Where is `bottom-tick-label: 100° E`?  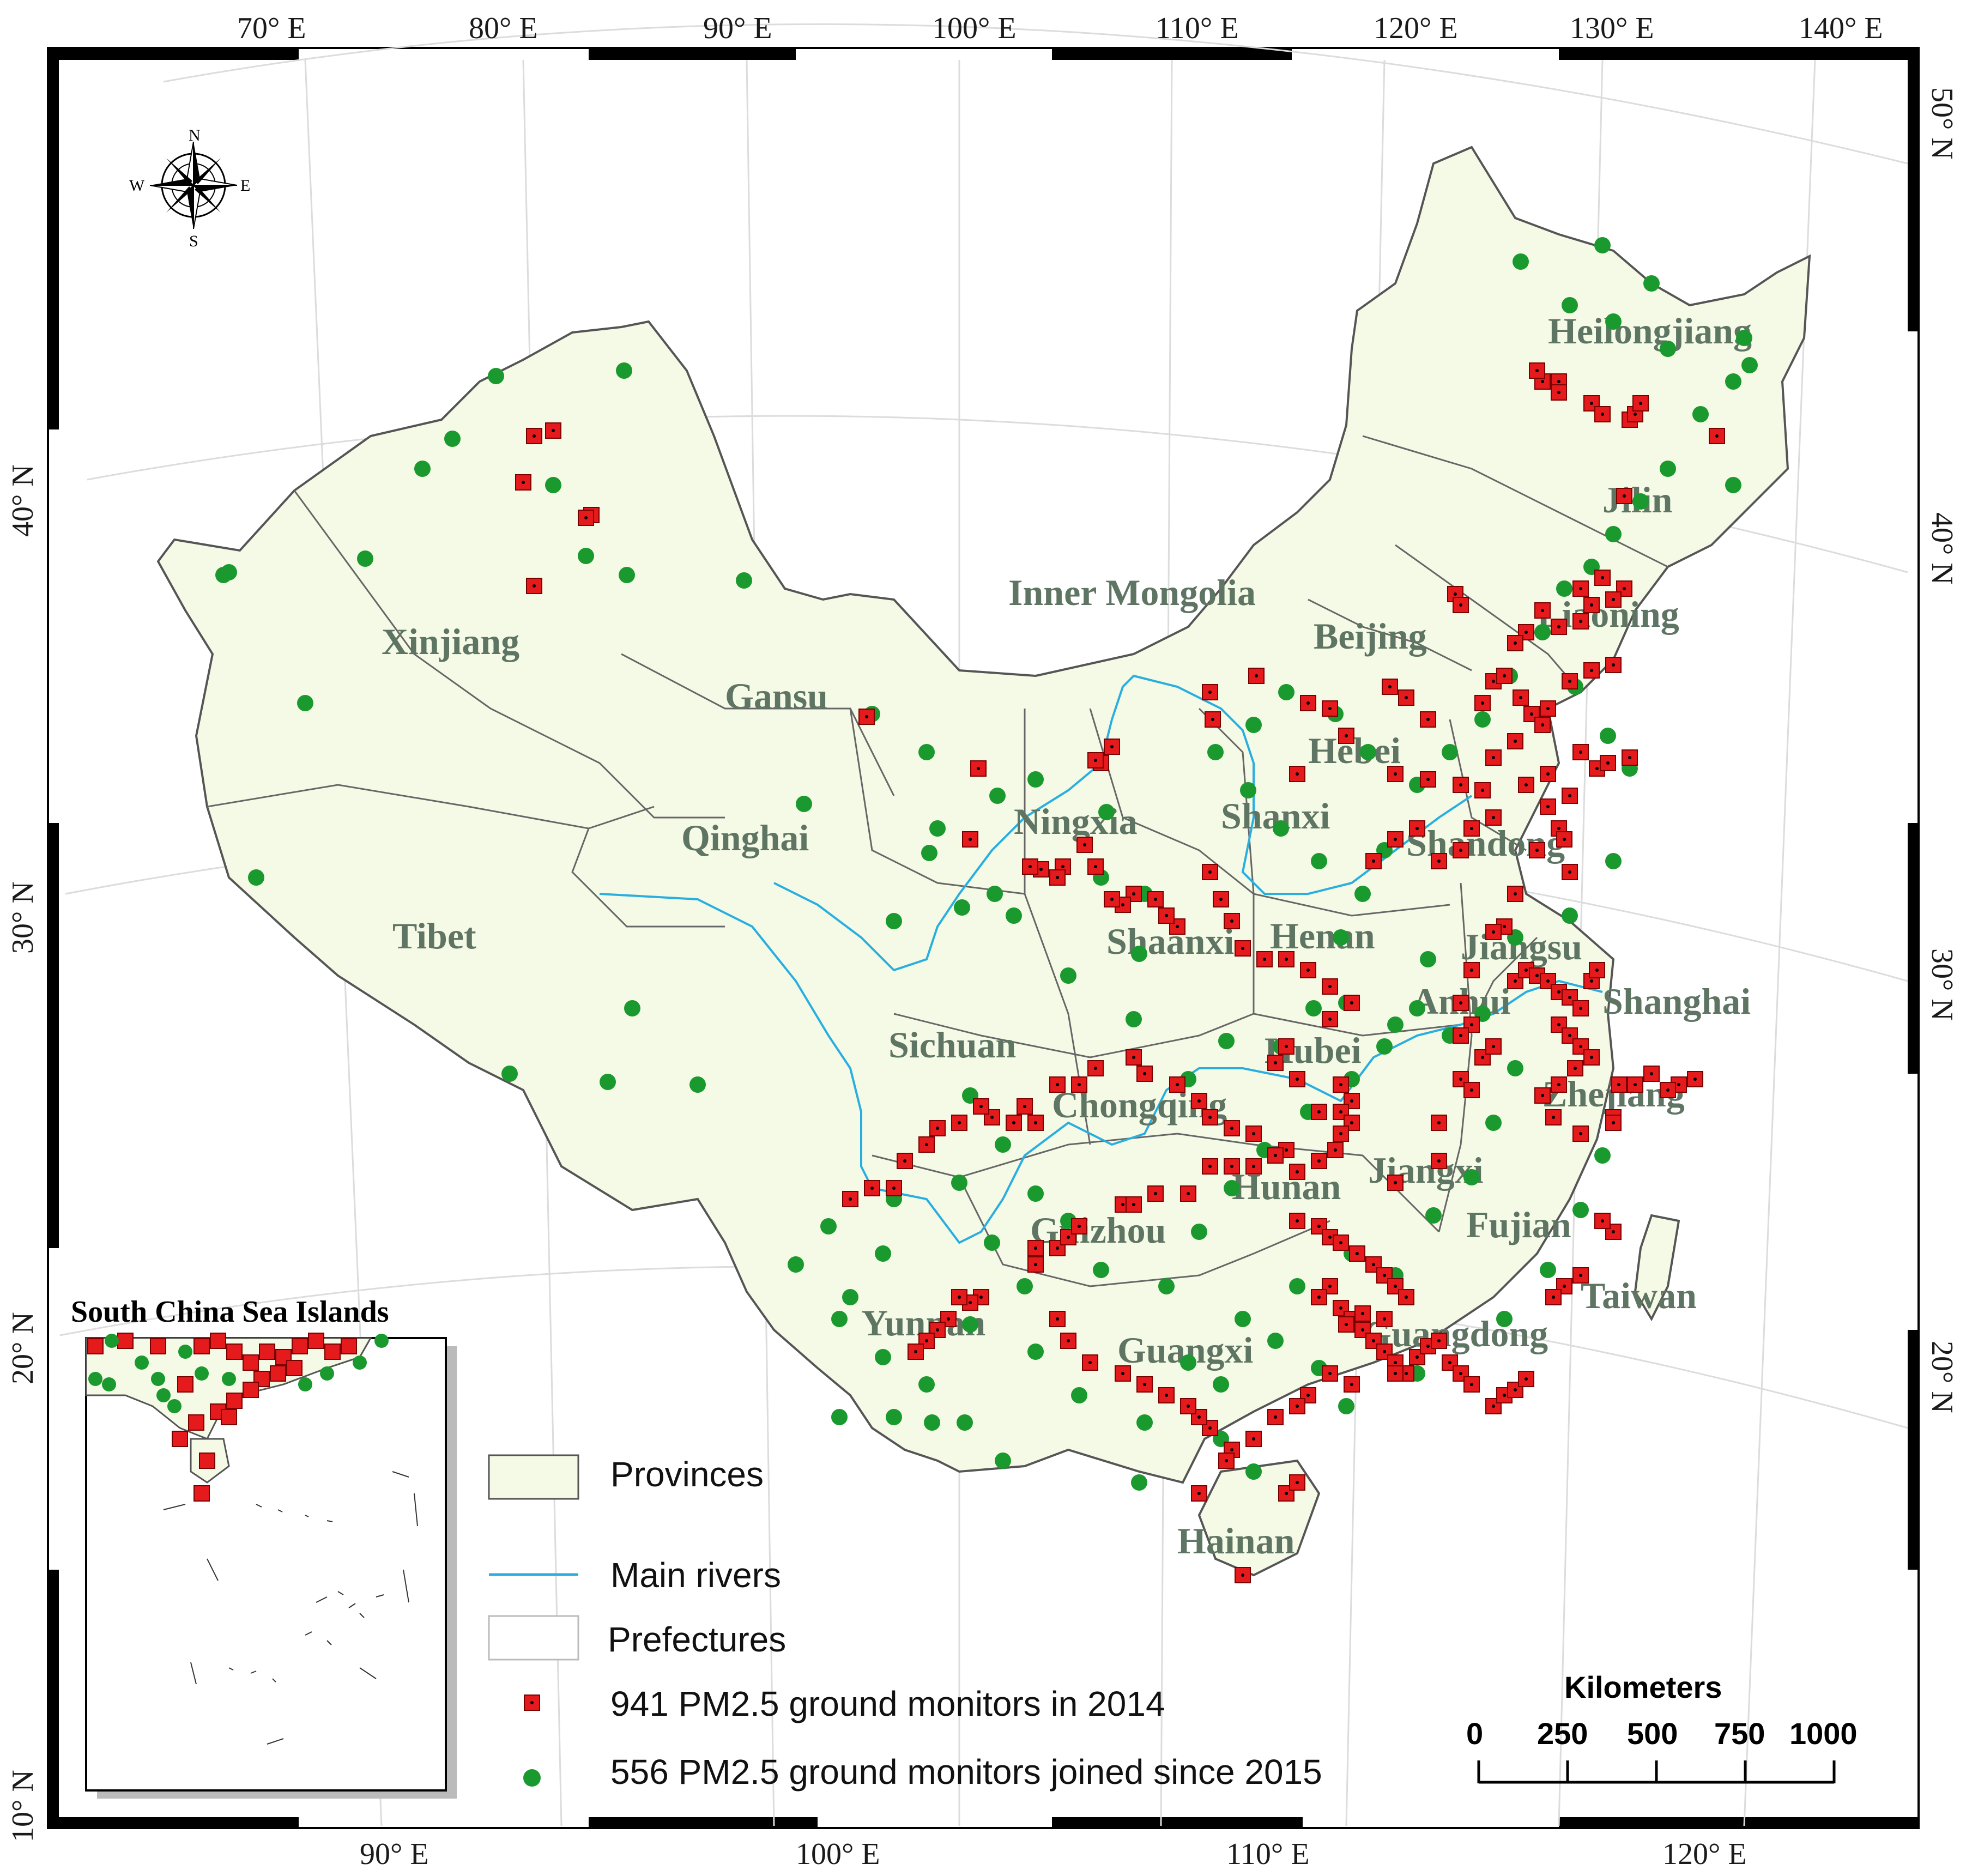 bottom-tick-label: 100° E is located at coordinates (838, 1854).